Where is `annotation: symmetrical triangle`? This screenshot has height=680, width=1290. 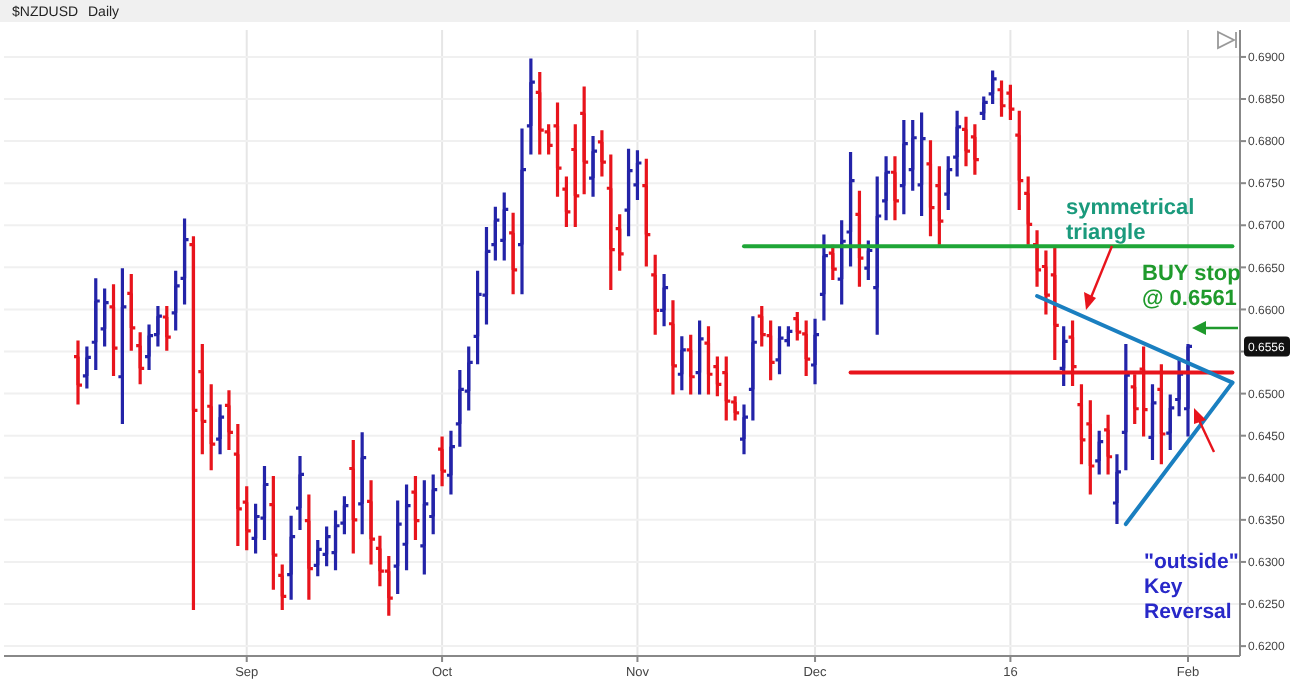
annotation: symmetrical triangle is located at coordinates (1130, 220).